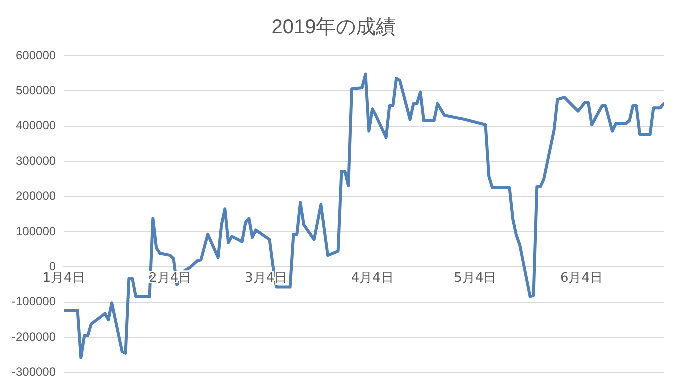  What do you see at coordinates (36, 91) in the screenshot?
I see `y-tick-label: 500000` at bounding box center [36, 91].